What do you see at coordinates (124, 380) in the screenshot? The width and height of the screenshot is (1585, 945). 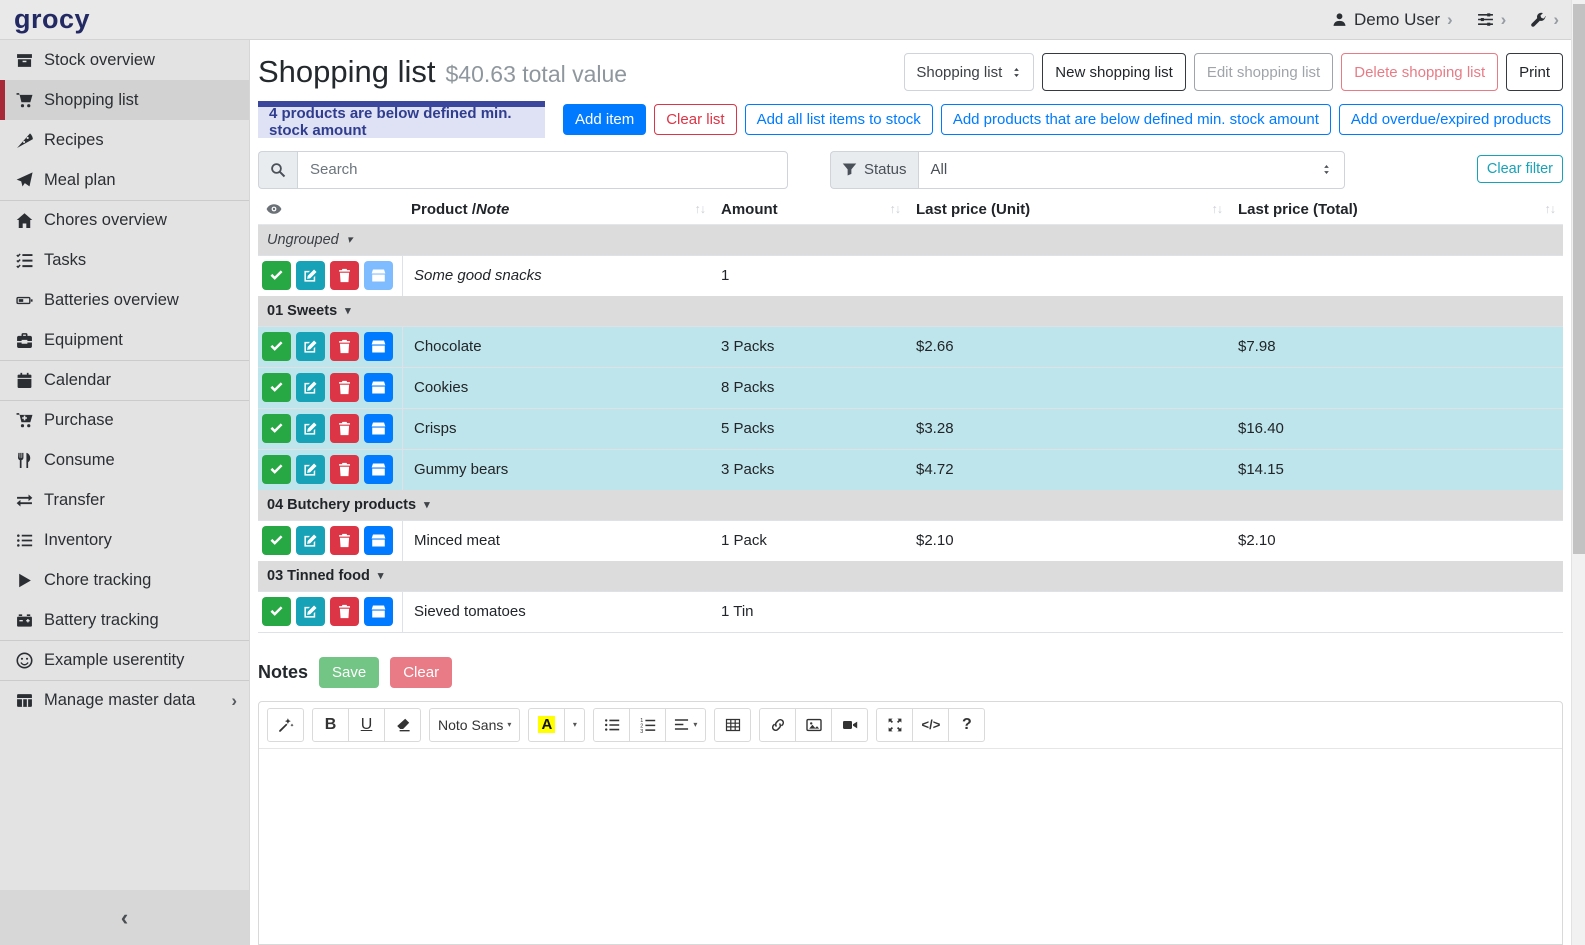 I see `sidebar-item-calendar: Calendar` at bounding box center [124, 380].